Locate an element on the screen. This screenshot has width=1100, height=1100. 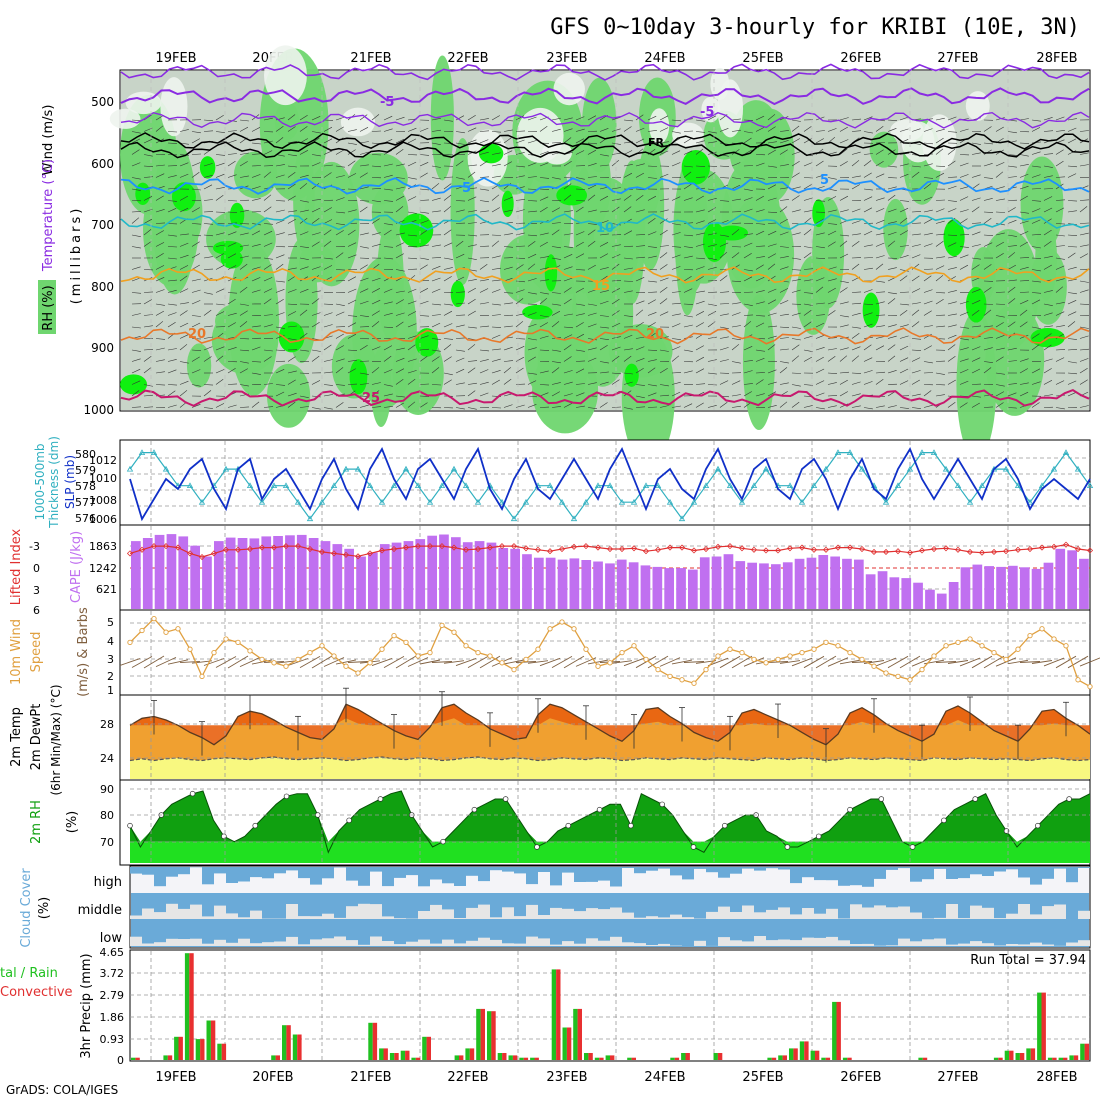
precip-total-bar is located at coordinates (715, 1056).